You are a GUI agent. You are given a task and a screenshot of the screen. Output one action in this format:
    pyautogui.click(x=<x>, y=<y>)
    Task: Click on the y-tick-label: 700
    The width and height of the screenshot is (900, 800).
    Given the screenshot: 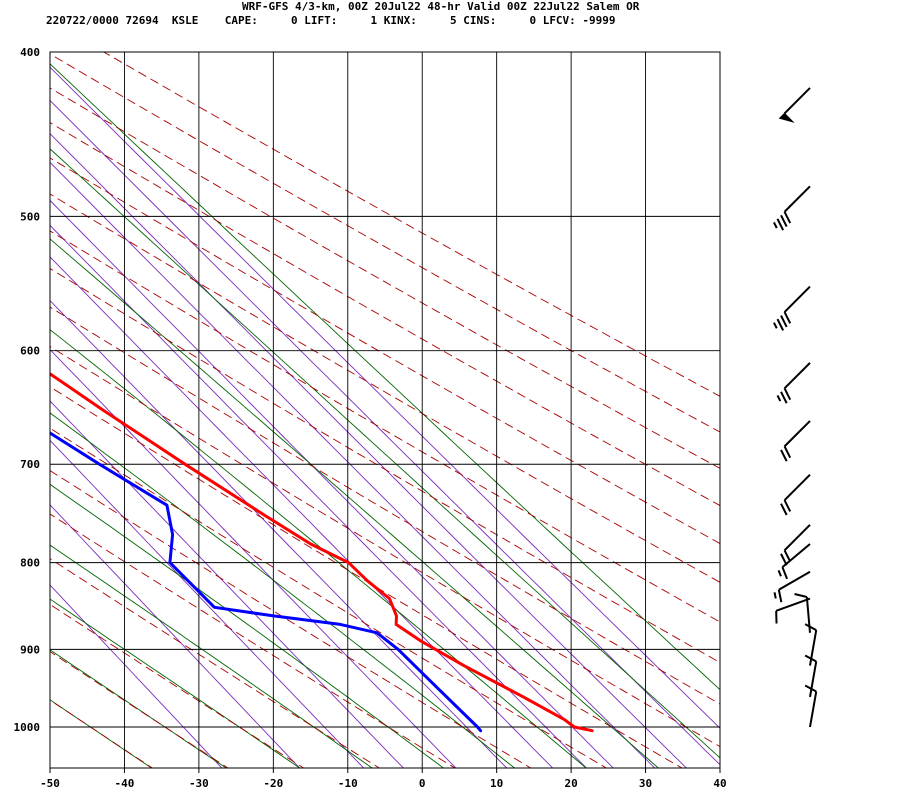 What is the action you would take?
    pyautogui.click(x=30, y=464)
    